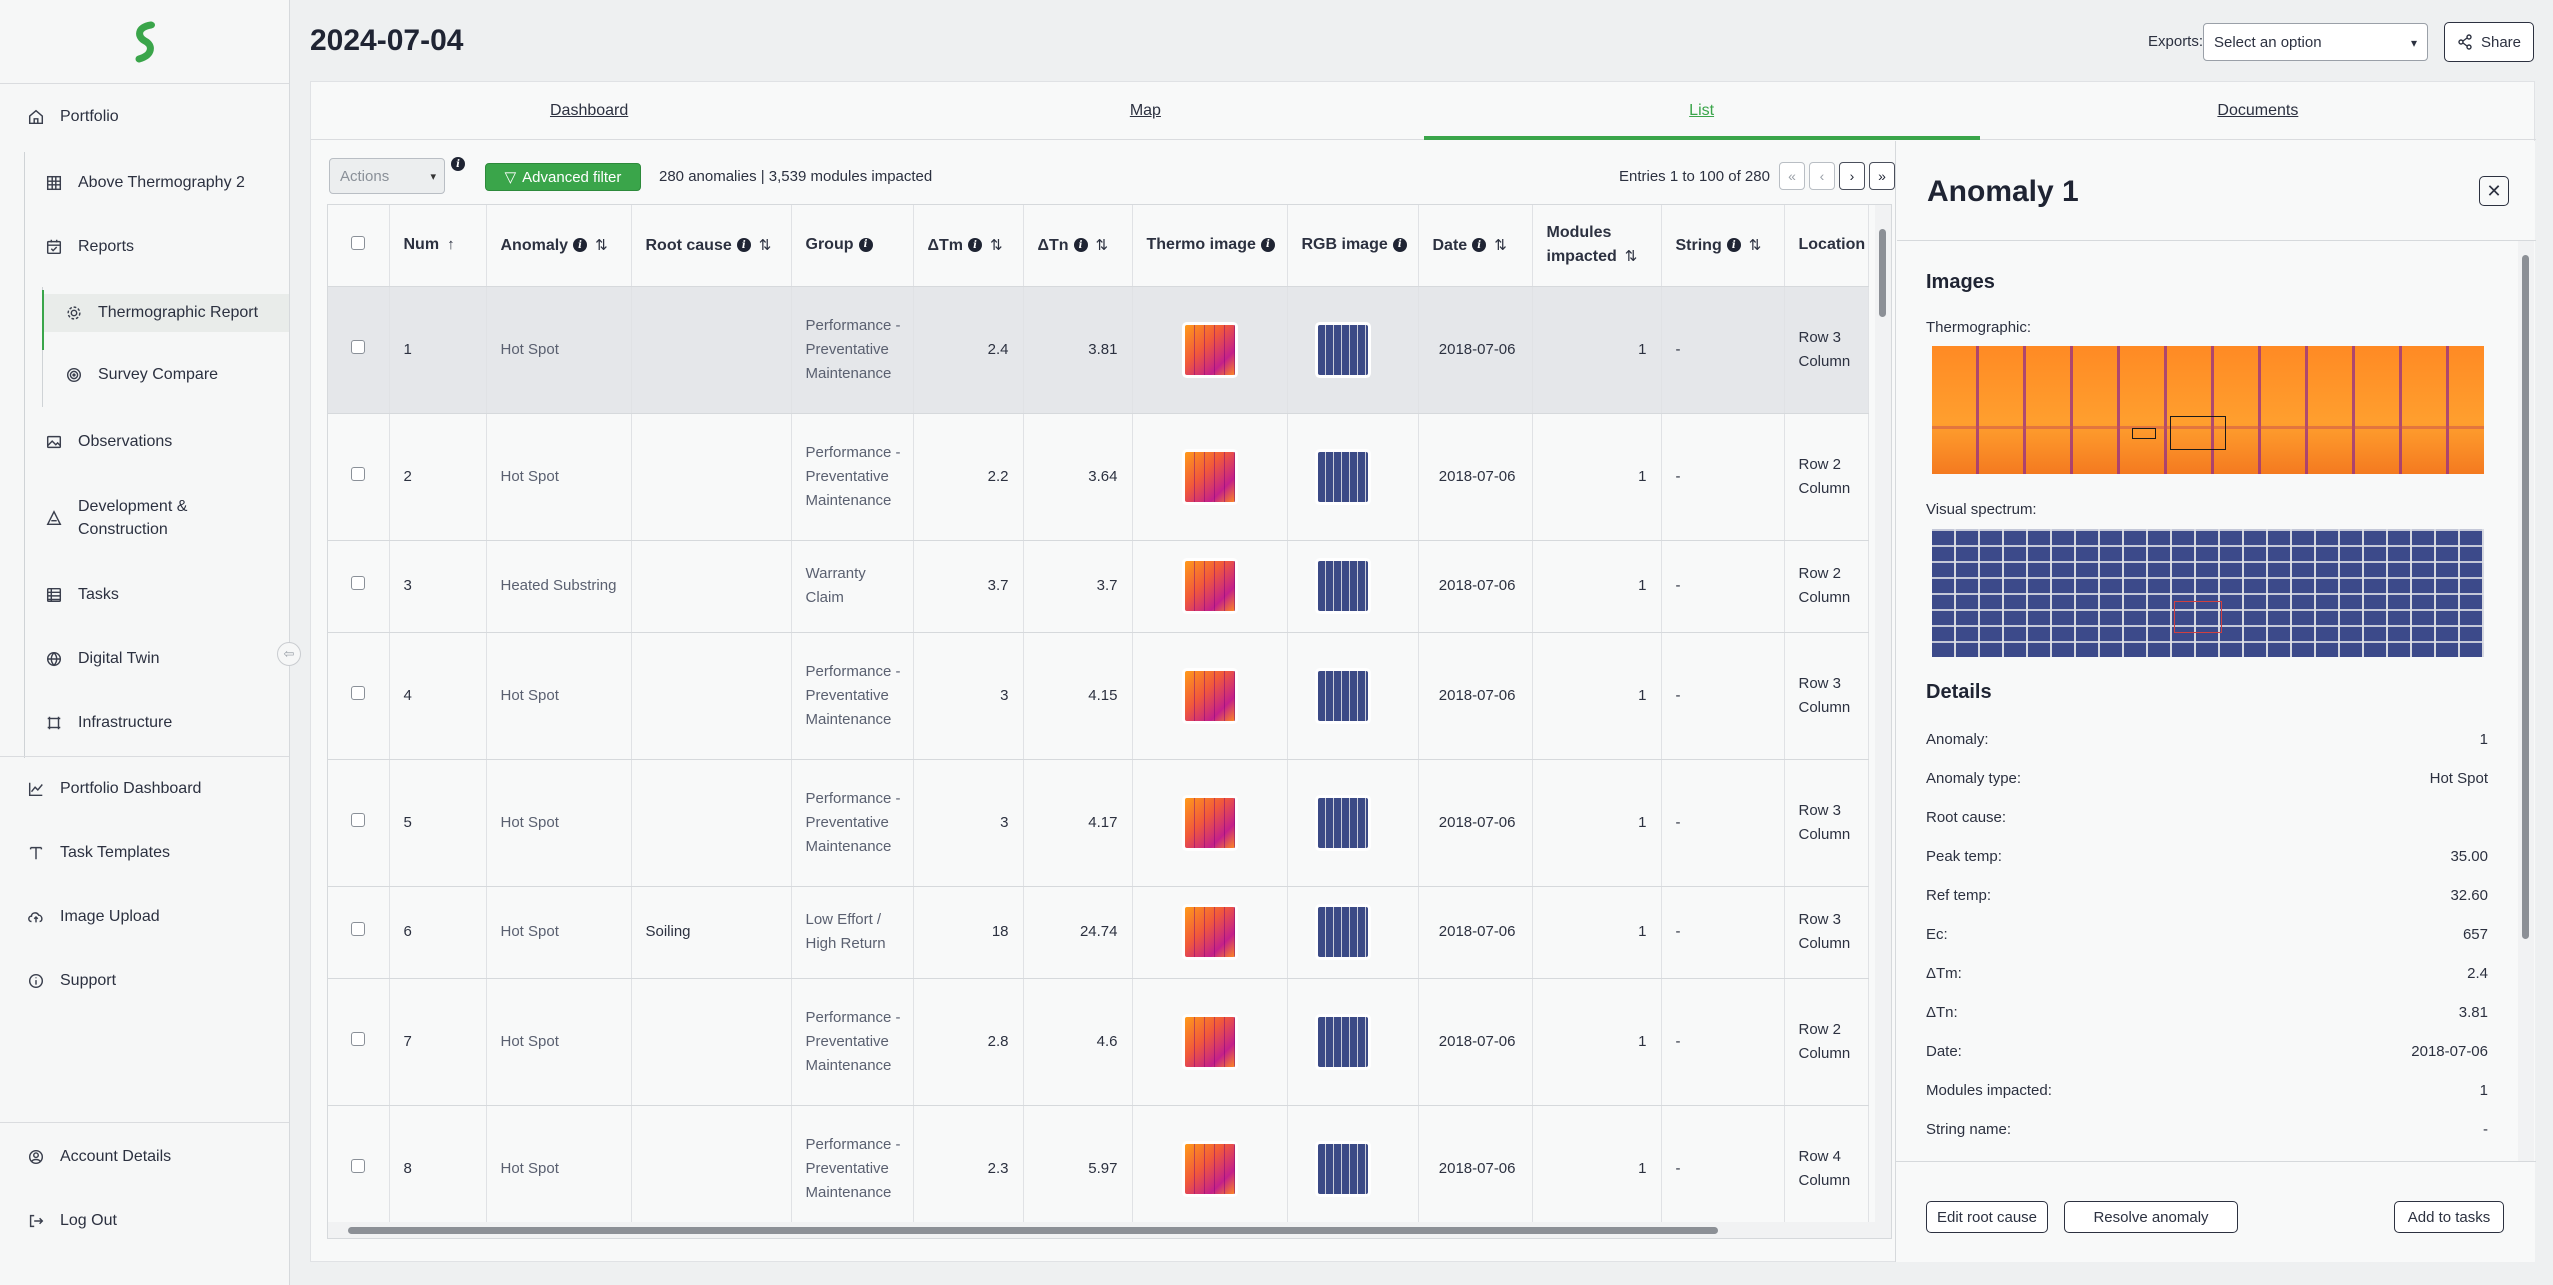 Image resolution: width=2553 pixels, height=1285 pixels. I want to click on table-horizontal-scrollbar, so click(1102, 1230).